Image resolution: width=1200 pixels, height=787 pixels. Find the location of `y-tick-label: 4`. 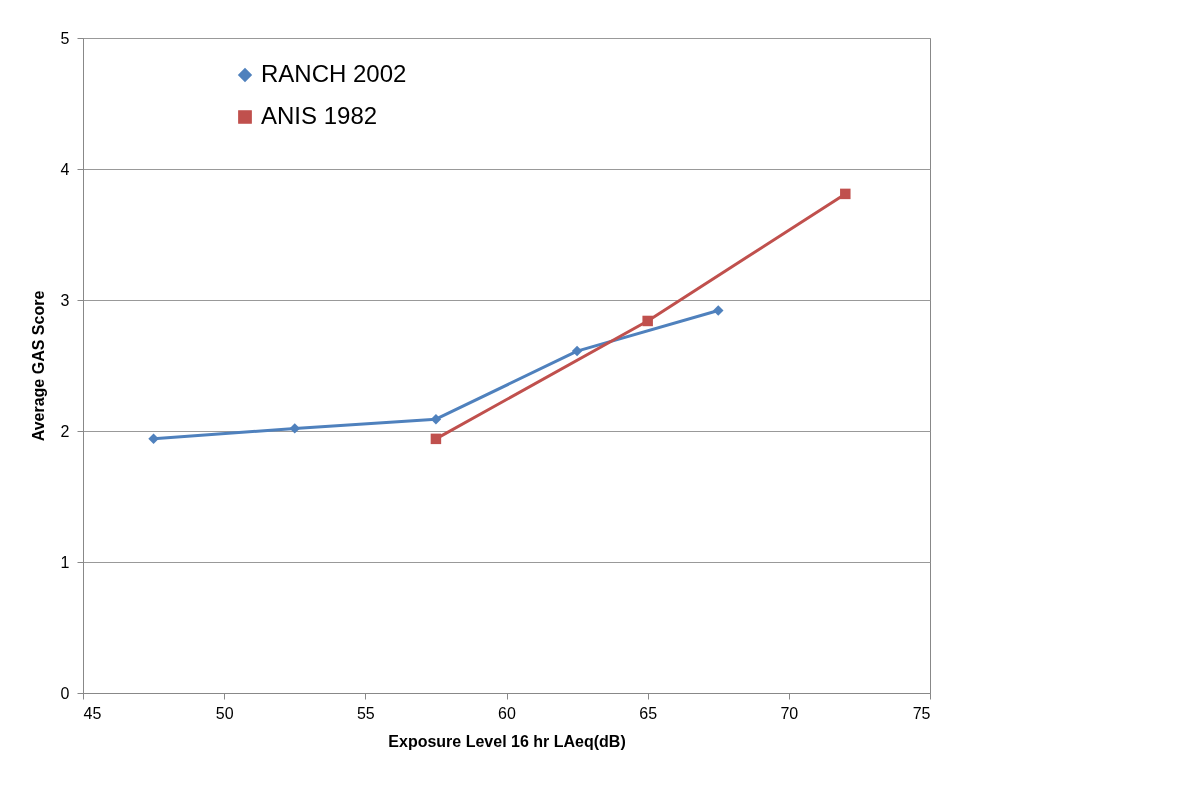

y-tick-label: 4 is located at coordinates (65, 169).